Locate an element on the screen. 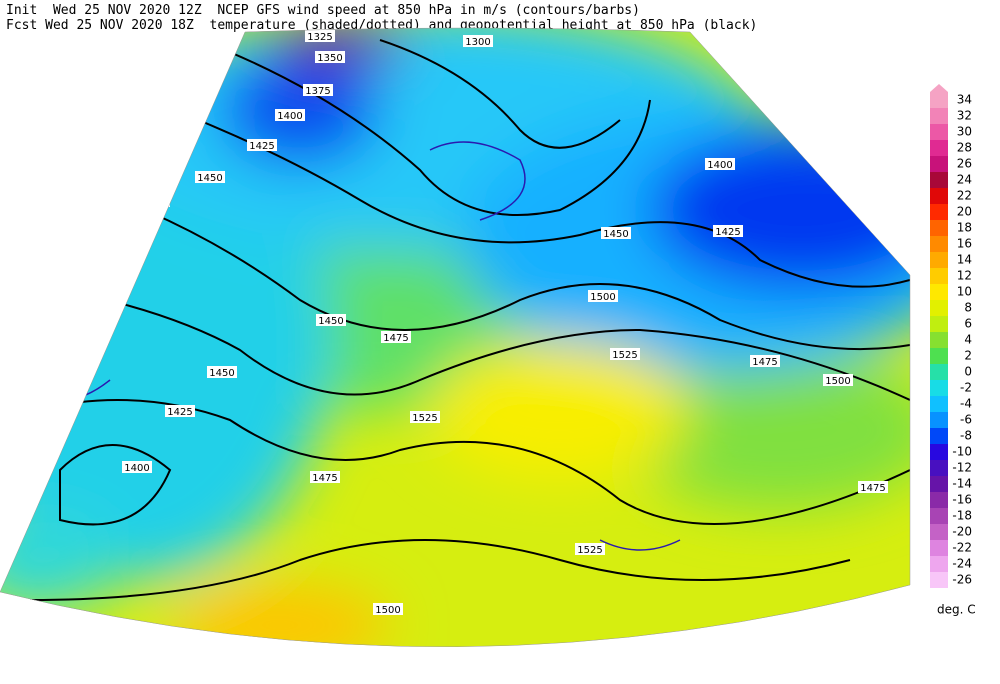 The width and height of the screenshot is (1000, 684). colorbar-label: 0 is located at coordinates (968, 372).